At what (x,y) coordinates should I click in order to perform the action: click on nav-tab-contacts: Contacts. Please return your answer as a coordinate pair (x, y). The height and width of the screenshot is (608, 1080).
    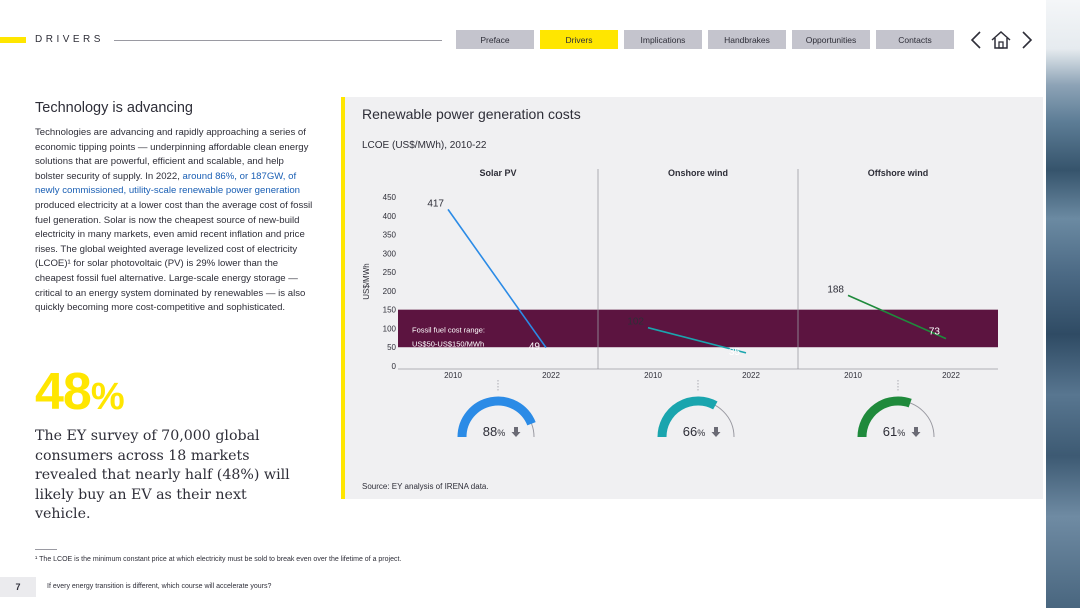
    Looking at the image, I should click on (915, 39).